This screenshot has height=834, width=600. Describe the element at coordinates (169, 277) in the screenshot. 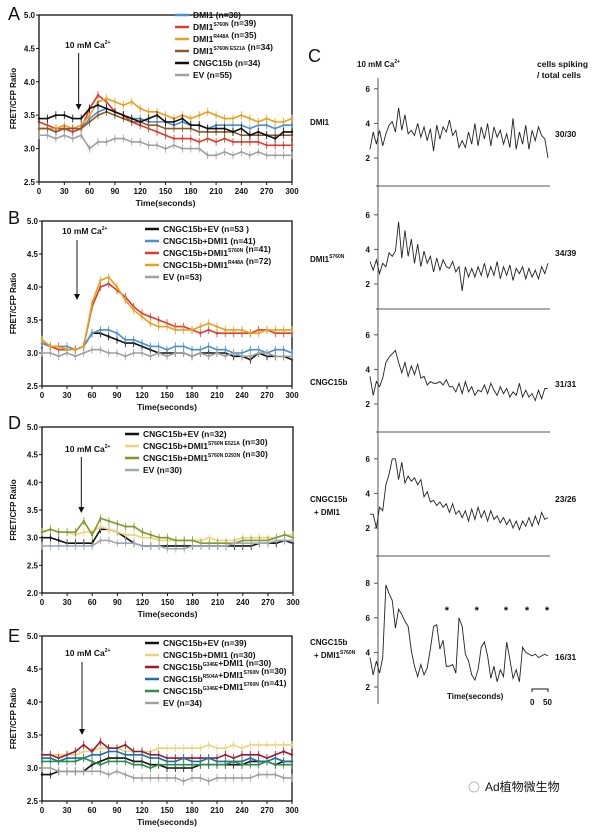

I see `legend-name: EV` at that location.